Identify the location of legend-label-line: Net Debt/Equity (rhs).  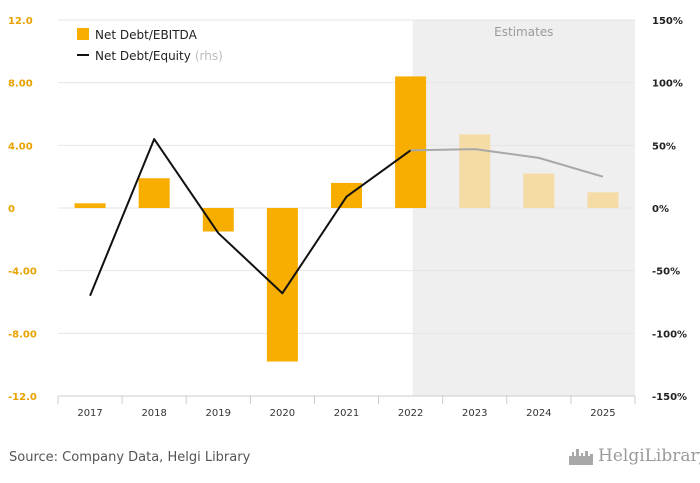
(159, 56).